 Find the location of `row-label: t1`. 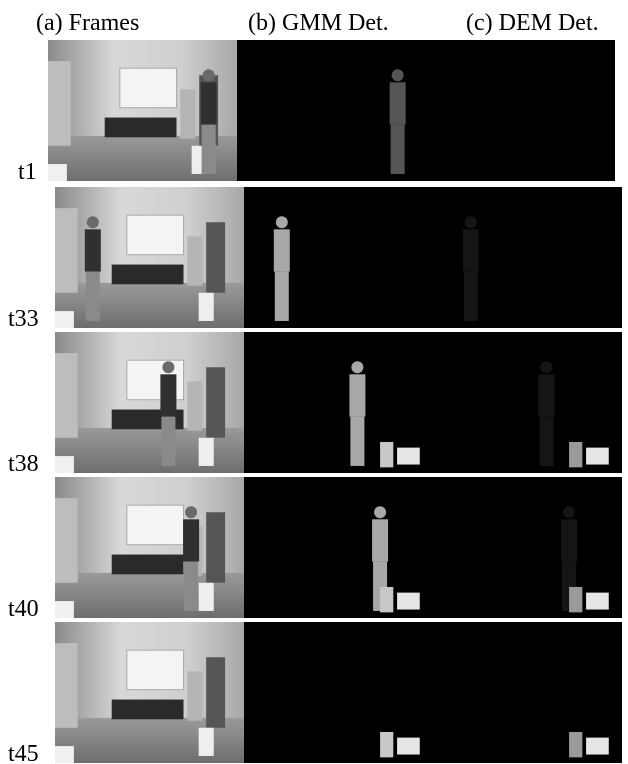

row-label: t1 is located at coordinates (27, 172).